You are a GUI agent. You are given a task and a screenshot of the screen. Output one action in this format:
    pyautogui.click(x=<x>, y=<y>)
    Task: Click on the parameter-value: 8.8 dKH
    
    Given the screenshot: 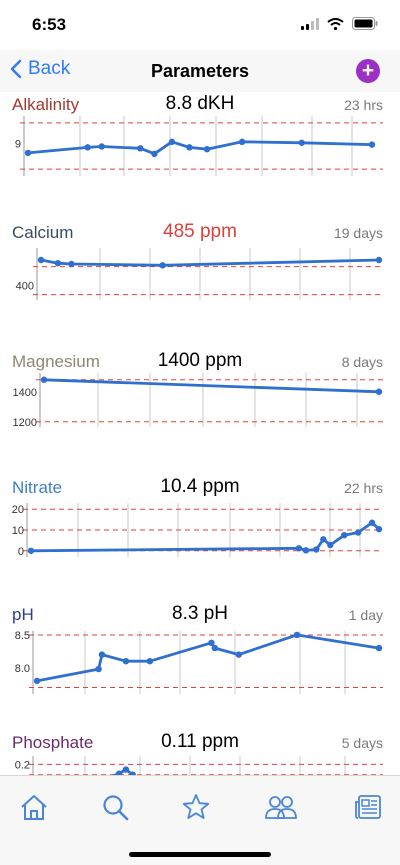 What is the action you would take?
    pyautogui.click(x=200, y=103)
    